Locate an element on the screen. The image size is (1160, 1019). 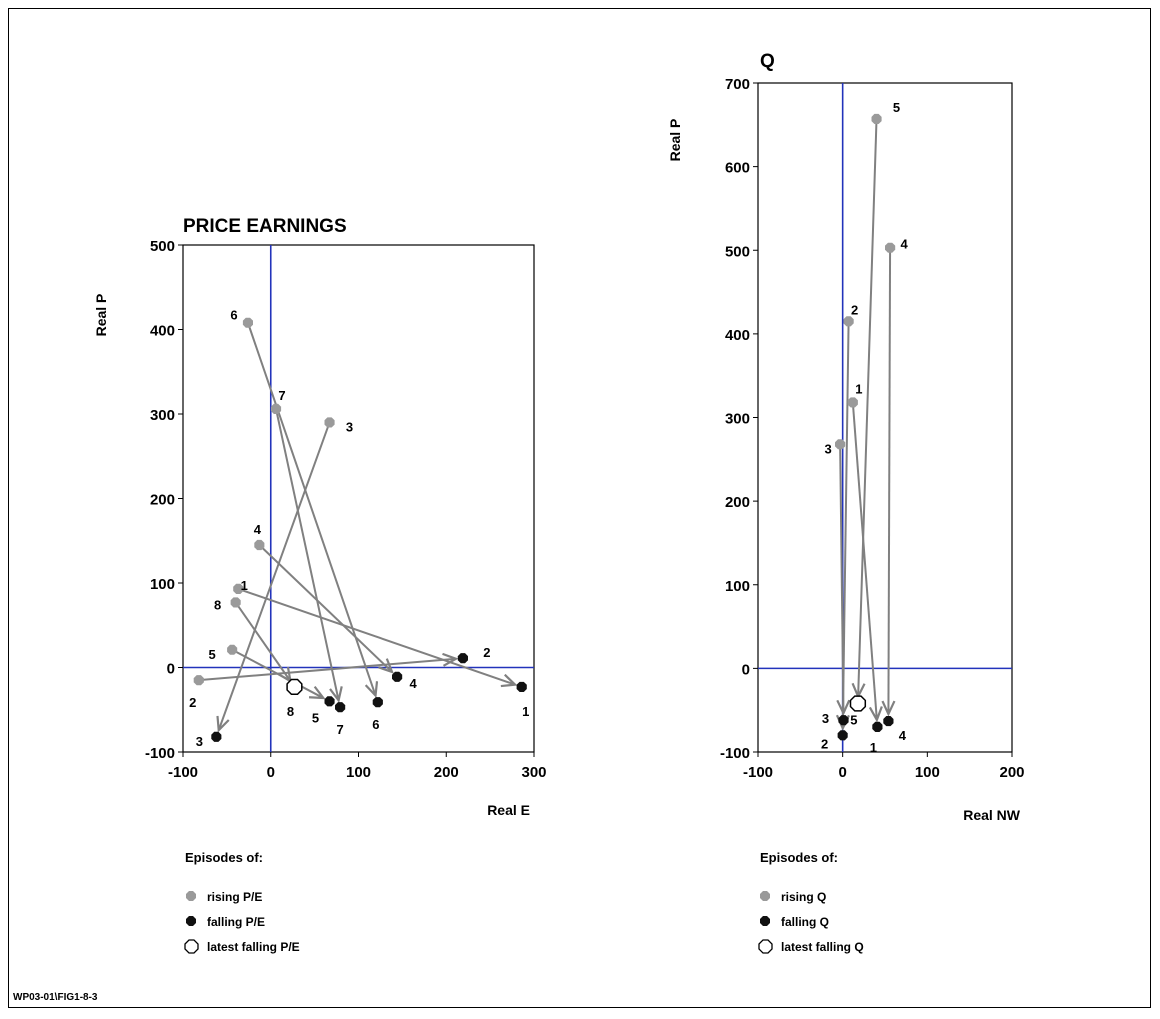
pe-legend-falling-label: falling P/E is located at coordinates (236, 922).